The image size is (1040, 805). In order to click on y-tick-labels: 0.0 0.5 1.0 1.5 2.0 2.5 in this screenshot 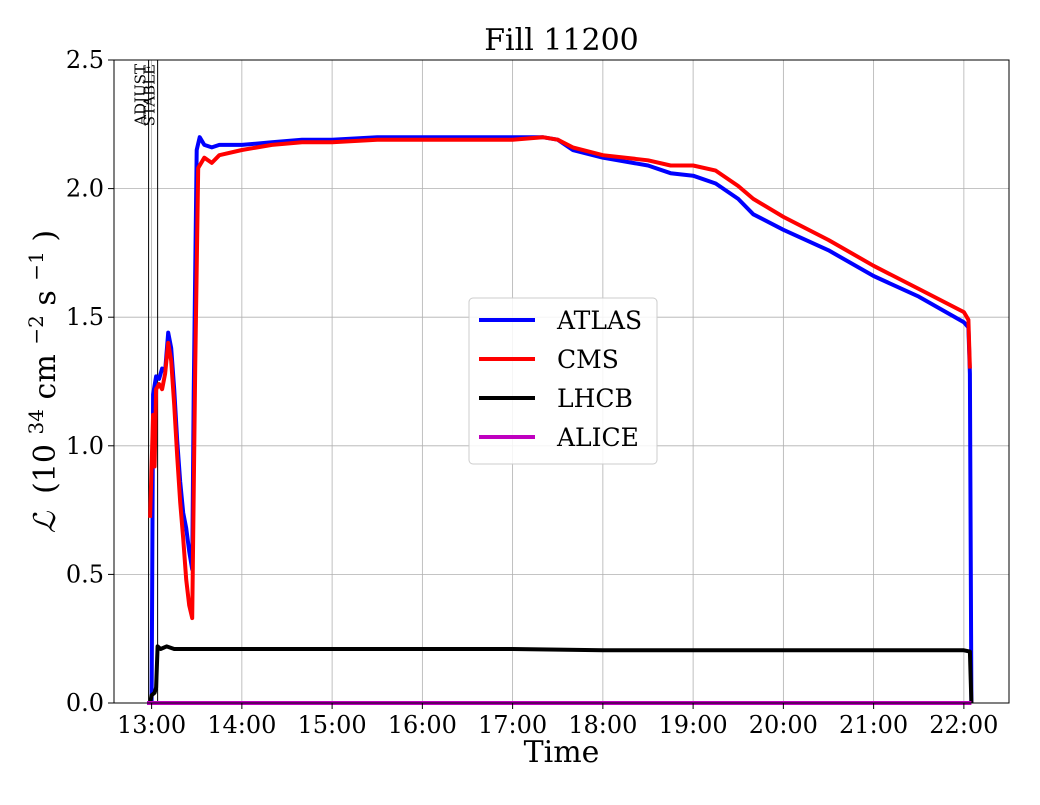, I will do `click(85, 381)`.